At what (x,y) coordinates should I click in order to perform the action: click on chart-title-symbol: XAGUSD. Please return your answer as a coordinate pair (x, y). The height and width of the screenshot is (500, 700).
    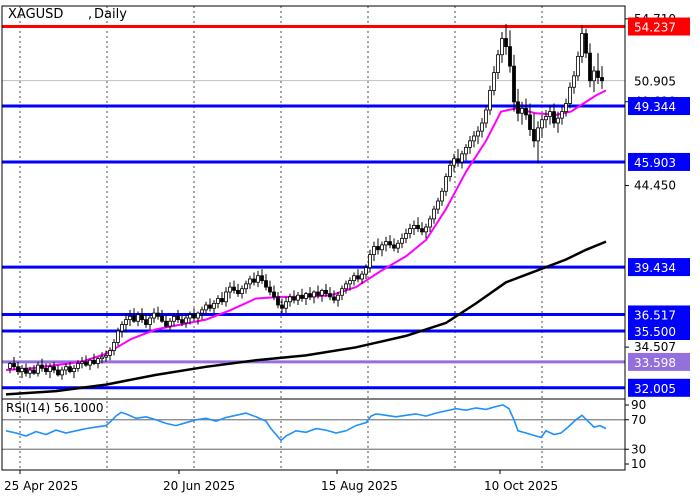
    Looking at the image, I should click on (35, 14).